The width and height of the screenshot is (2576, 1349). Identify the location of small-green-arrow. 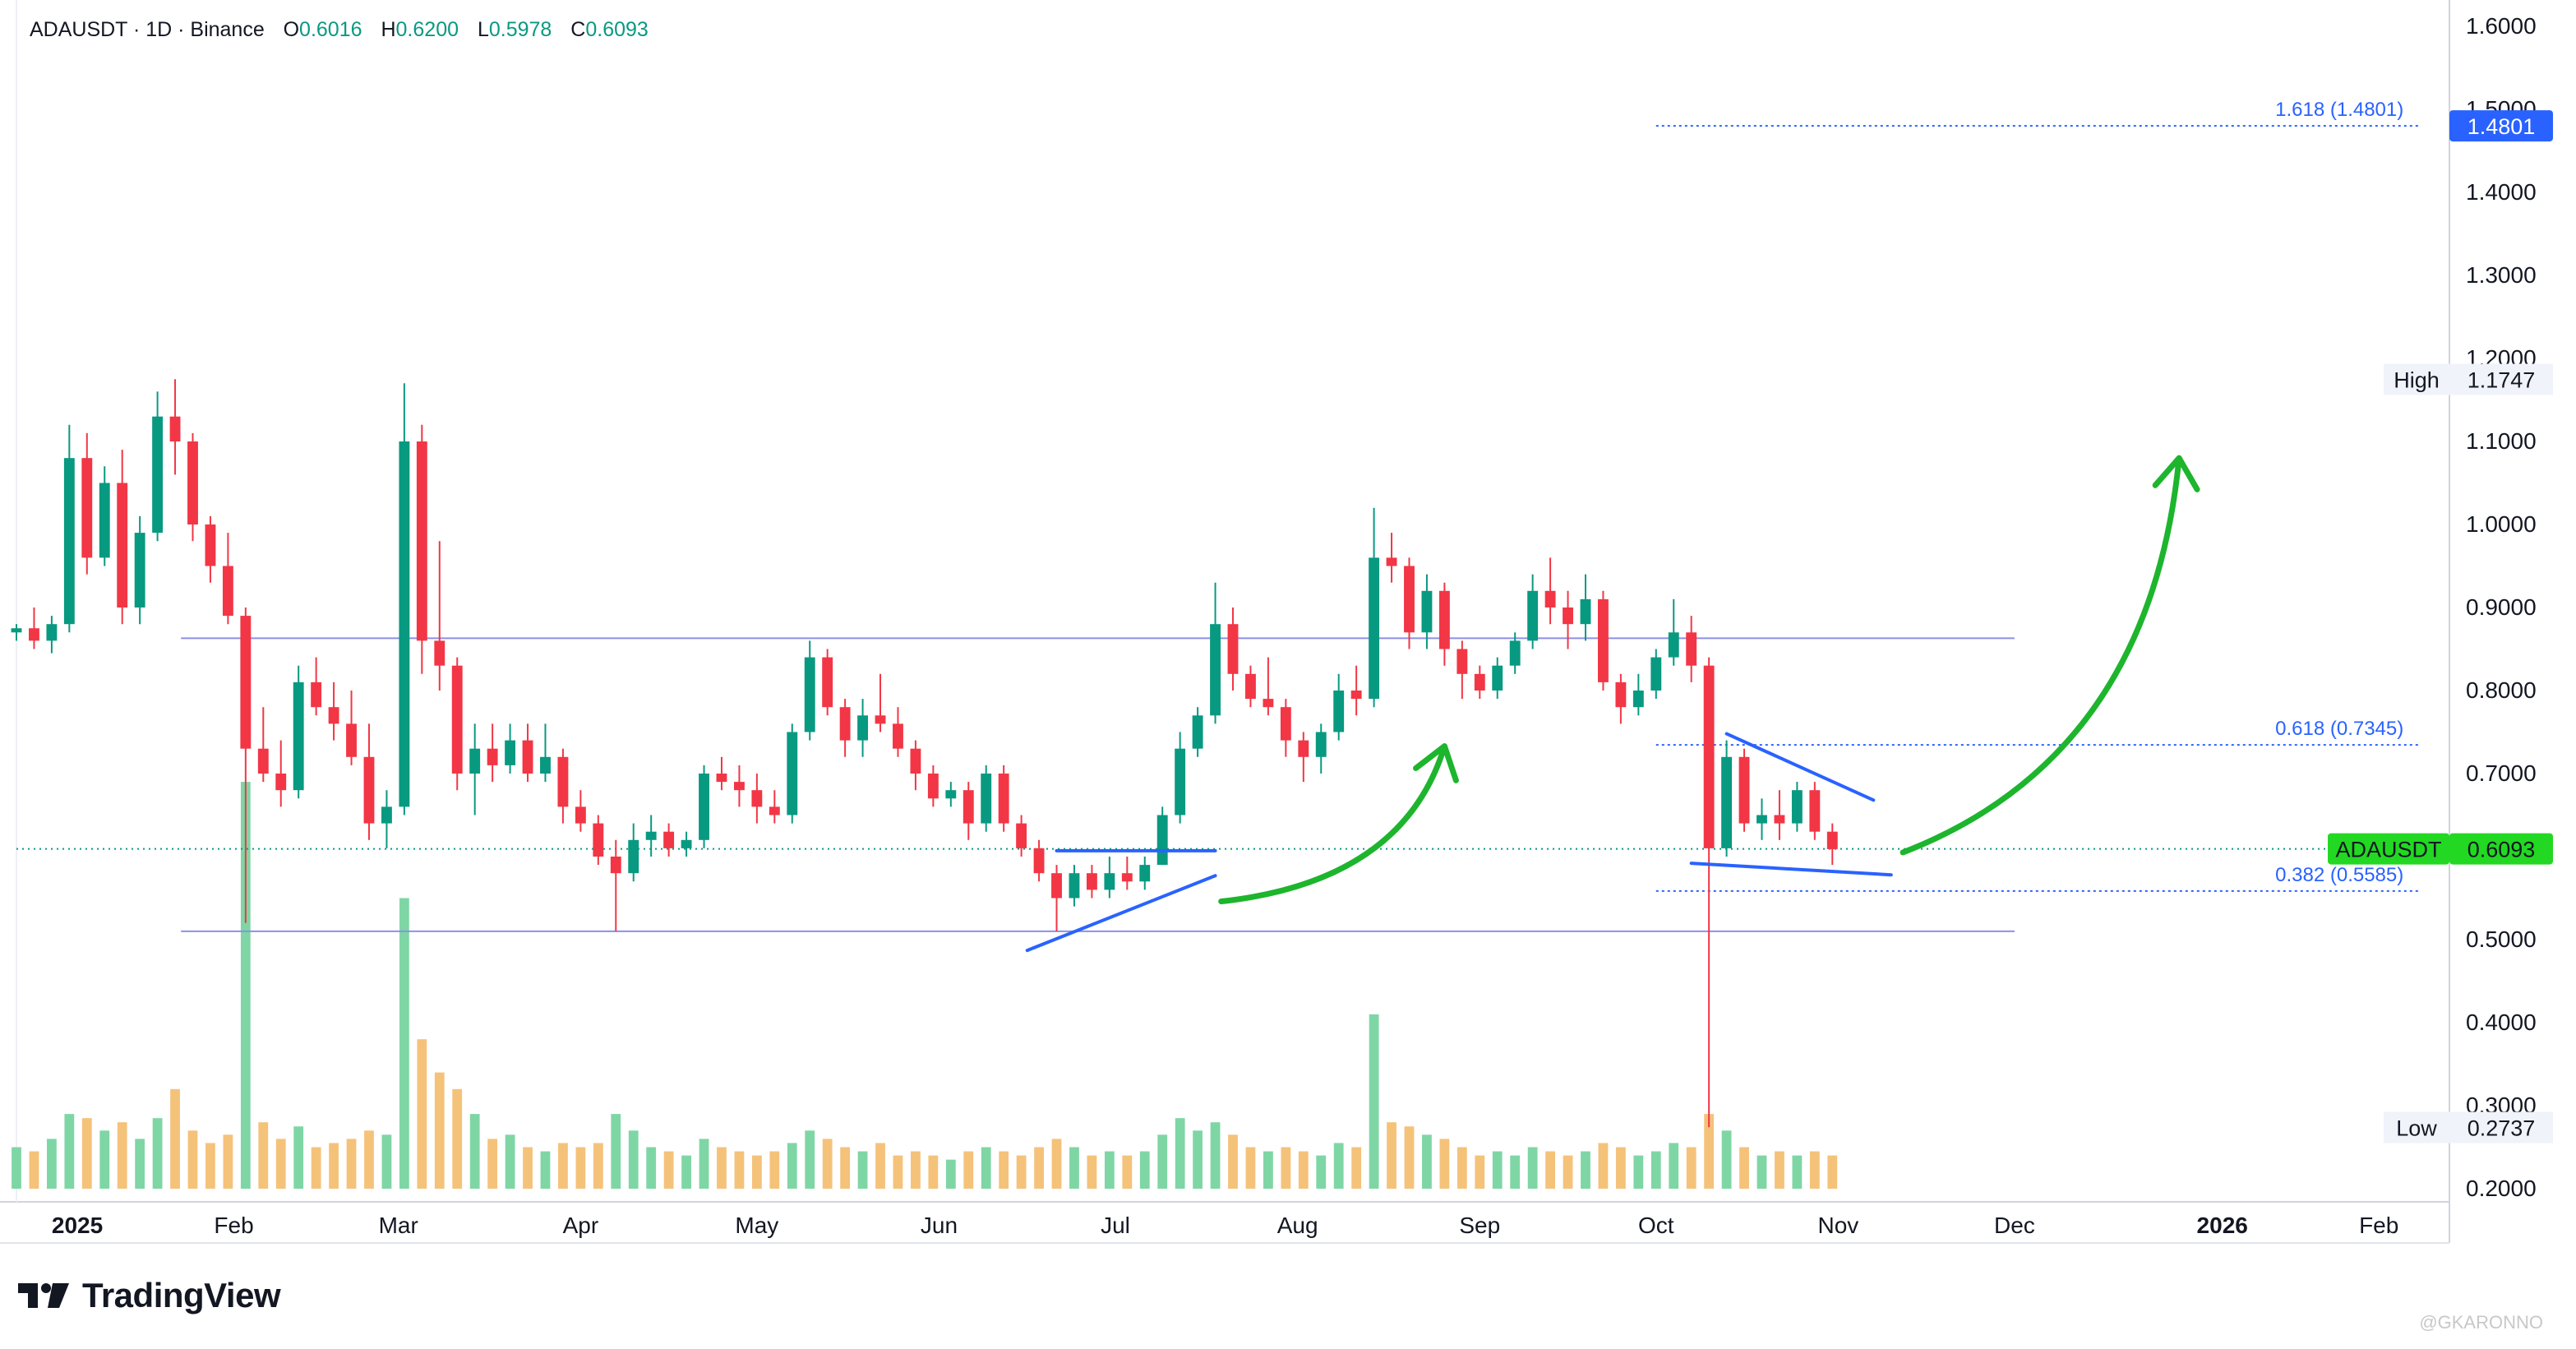
(1333, 824).